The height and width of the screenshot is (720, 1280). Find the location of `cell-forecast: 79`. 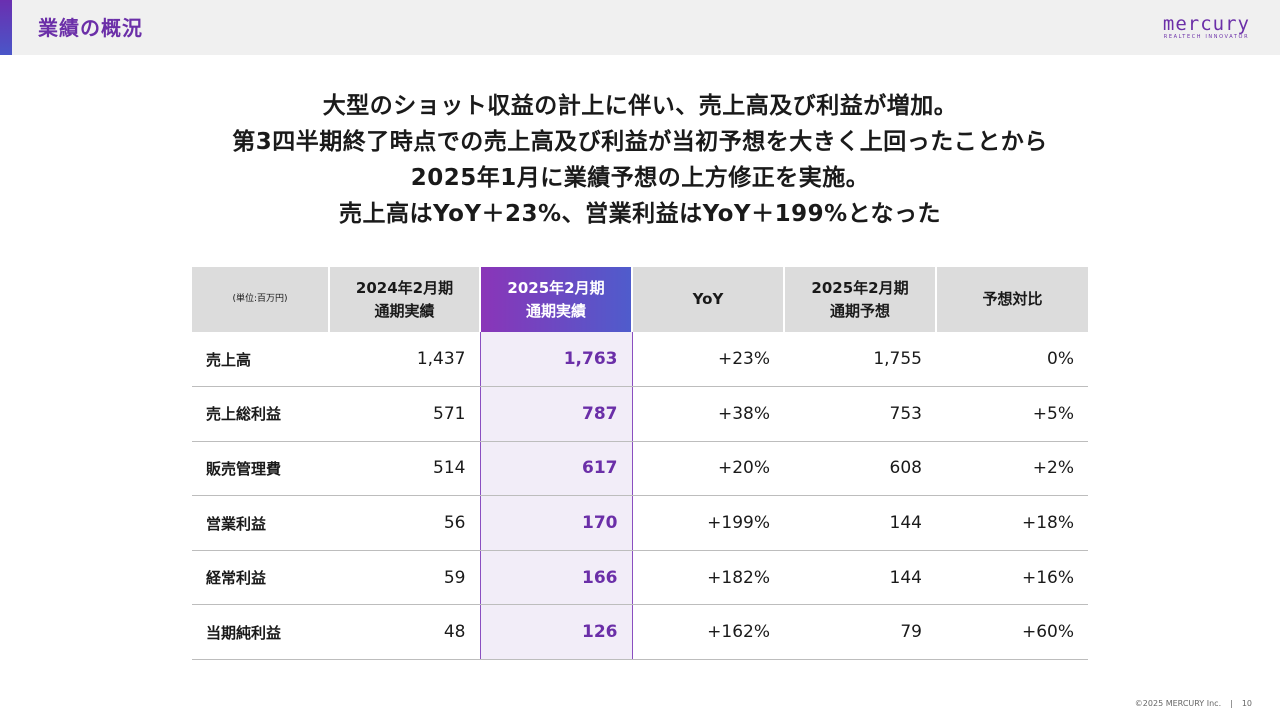

cell-forecast: 79 is located at coordinates (860, 632).